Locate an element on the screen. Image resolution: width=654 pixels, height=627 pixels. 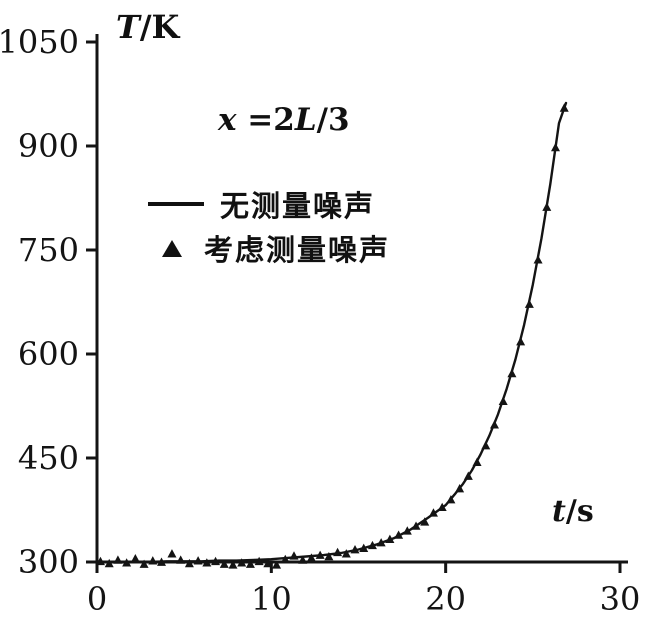
annotation-part: /3 is located at coordinates (333, 120).